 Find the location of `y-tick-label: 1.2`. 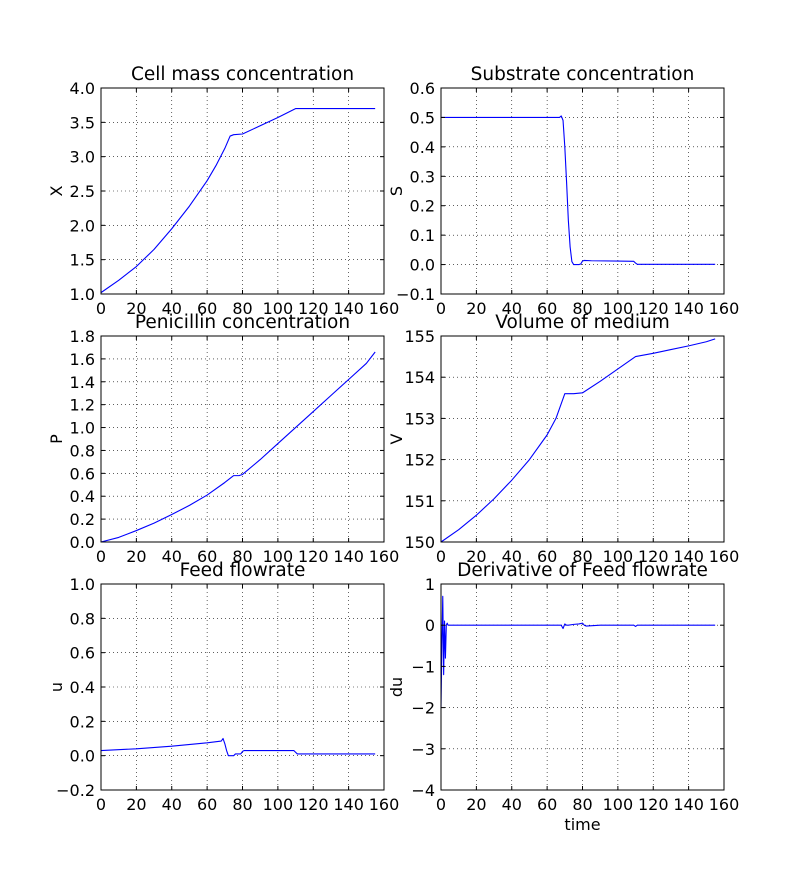

y-tick-label: 1.2 is located at coordinates (82, 405).